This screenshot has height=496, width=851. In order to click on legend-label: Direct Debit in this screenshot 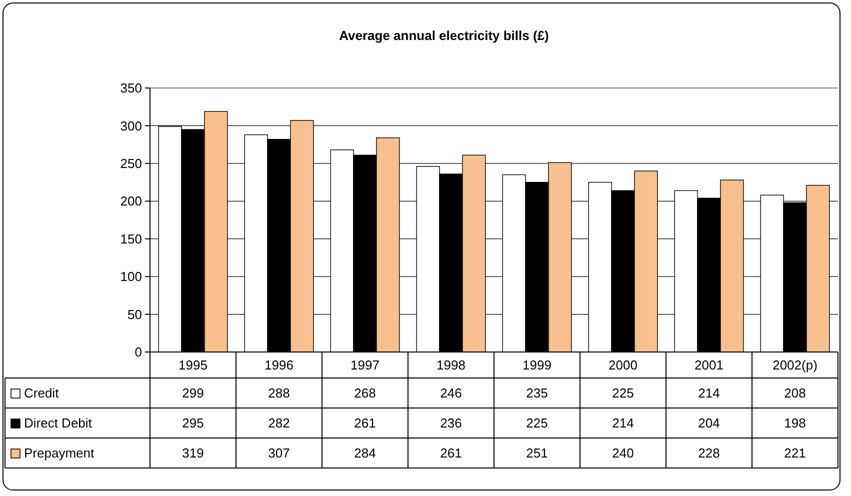, I will do `click(58, 423)`.